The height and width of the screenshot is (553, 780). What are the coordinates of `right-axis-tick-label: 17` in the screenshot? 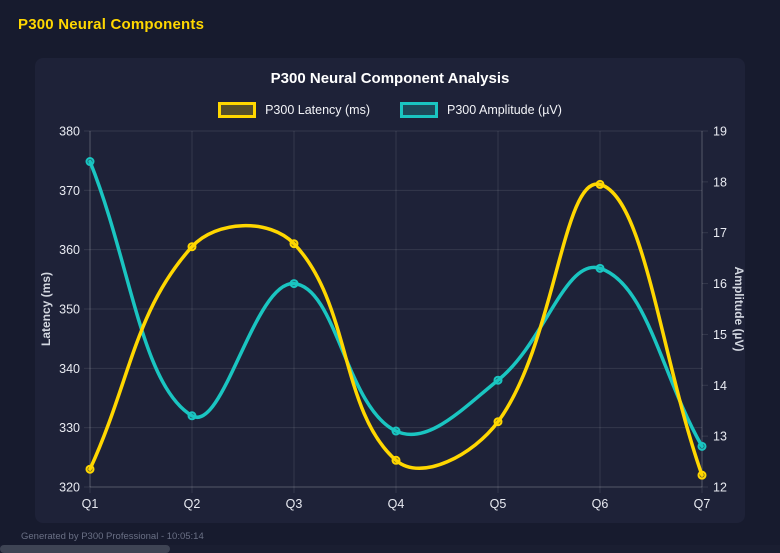 It's located at (720, 233).